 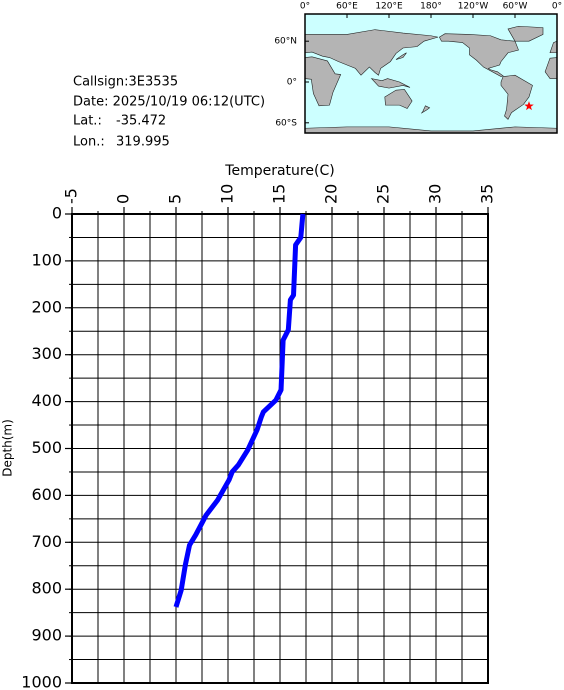 I want to click on y-tick-label: 0, so click(x=57, y=213).